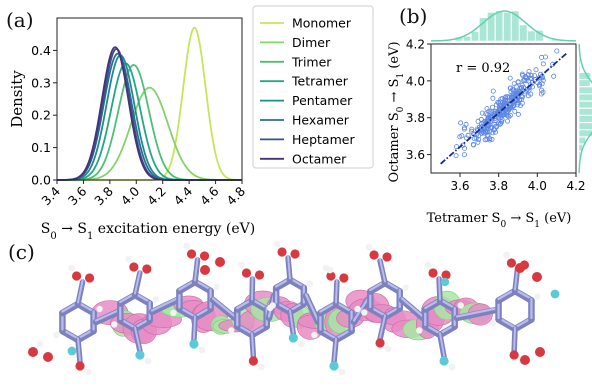 The width and height of the screenshot is (592, 387). I want to click on bond, so click(412, 309).